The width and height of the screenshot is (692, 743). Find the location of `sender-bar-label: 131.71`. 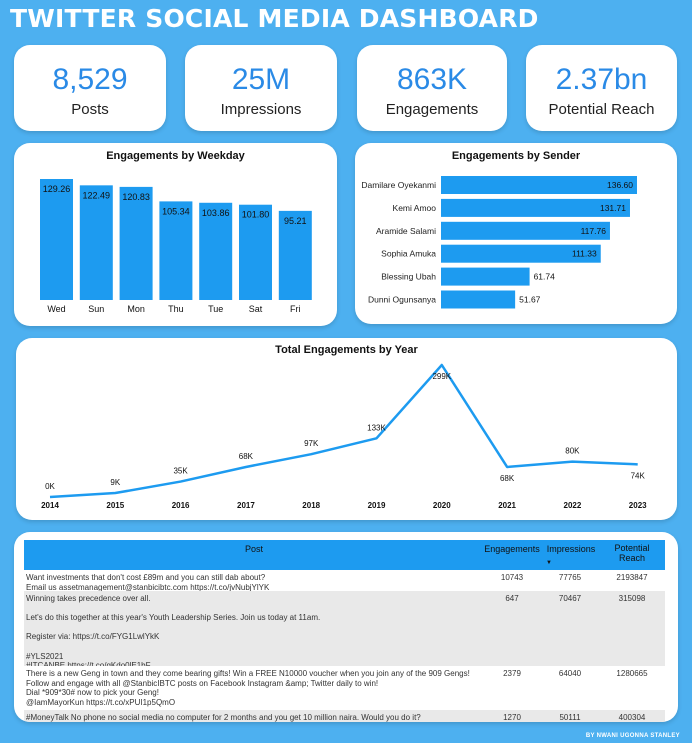

sender-bar-label: 131.71 is located at coordinates (613, 208).